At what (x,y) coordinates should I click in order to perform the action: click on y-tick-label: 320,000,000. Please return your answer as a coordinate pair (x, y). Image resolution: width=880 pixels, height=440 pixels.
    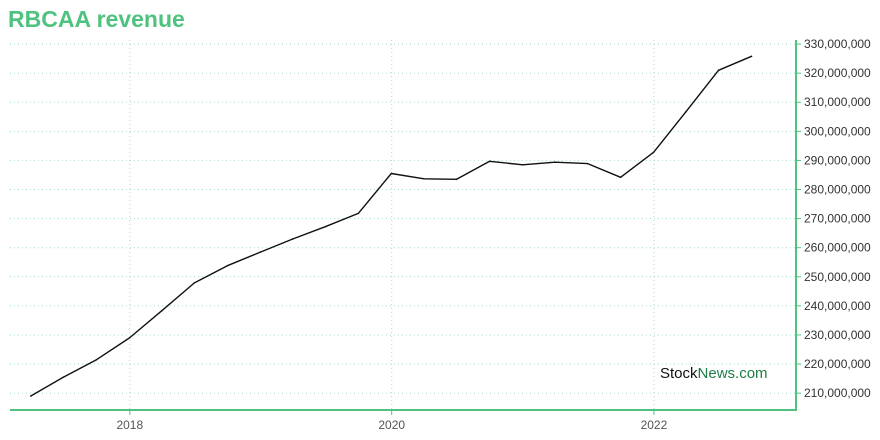
    Looking at the image, I should click on (837, 73).